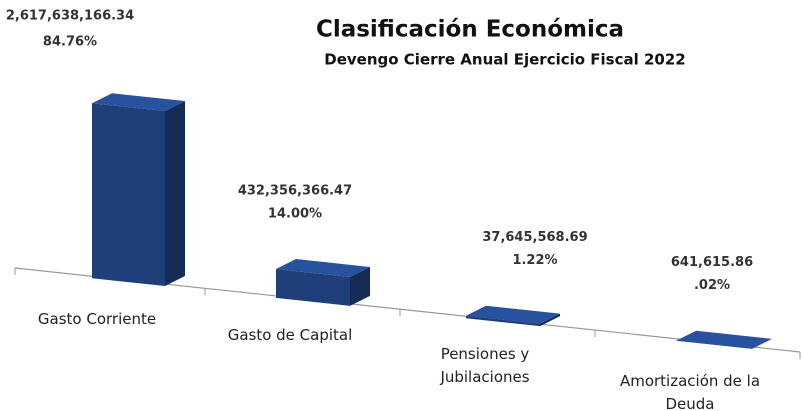 The image size is (803, 411). Describe the element at coordinates (295, 214) in the screenshot. I see `share-label: 14.00%` at that location.